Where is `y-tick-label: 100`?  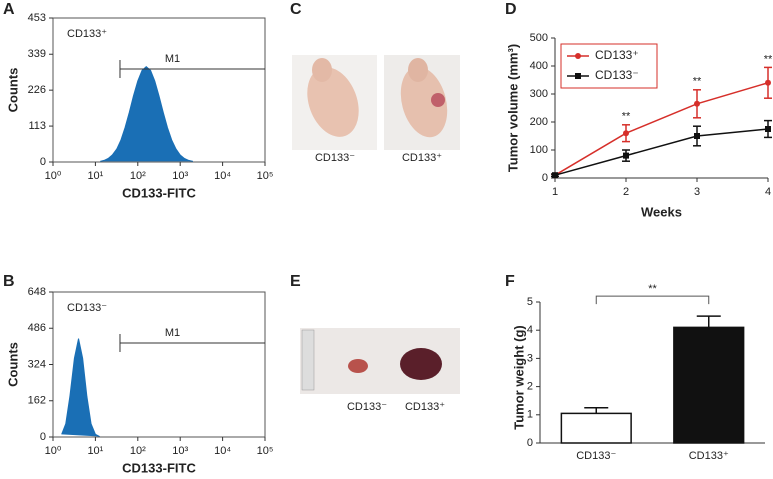
y-tick-label: 100 is located at coordinates (539, 150).